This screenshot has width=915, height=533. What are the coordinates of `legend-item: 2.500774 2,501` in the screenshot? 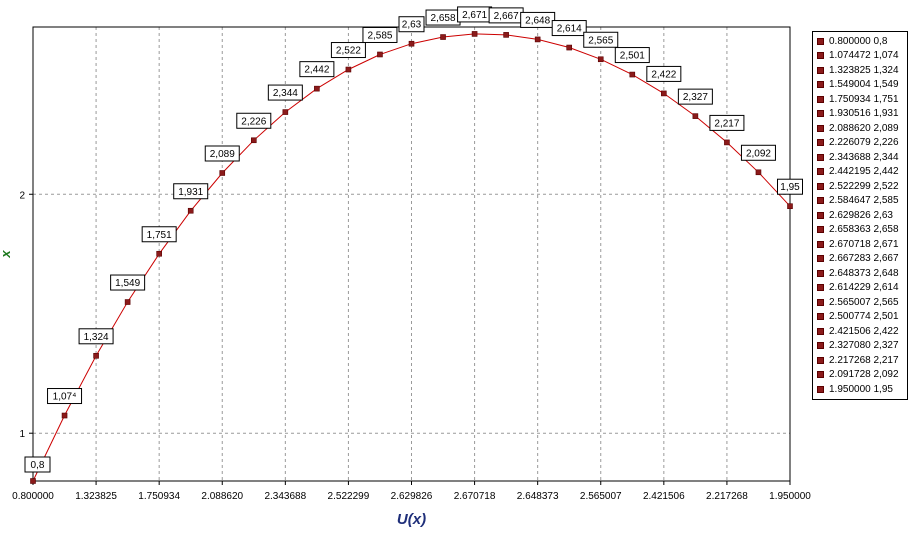 It's located at (860, 317).